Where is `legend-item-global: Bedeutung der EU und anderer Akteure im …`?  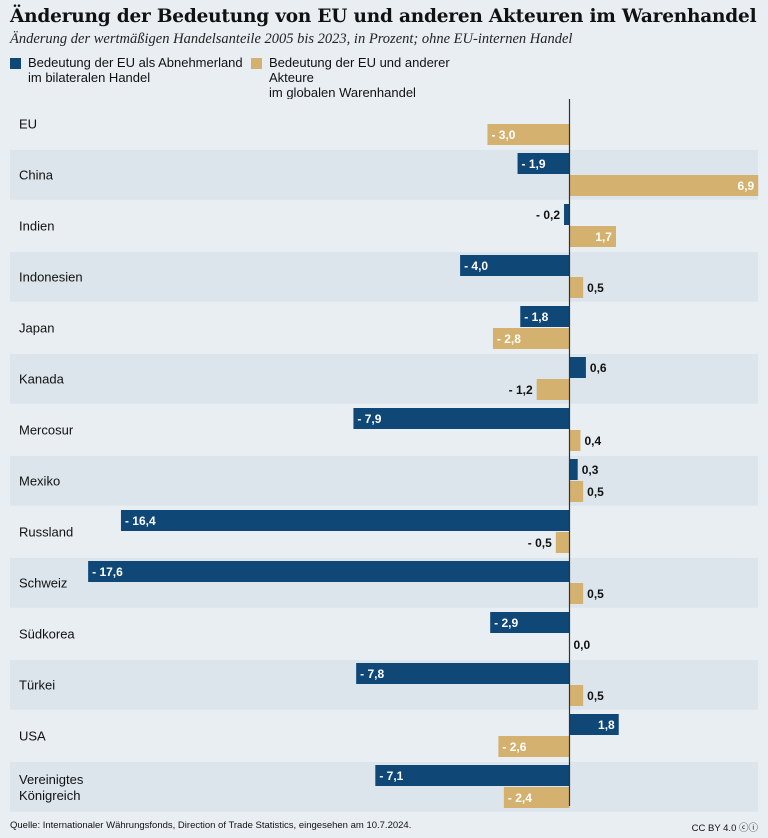
legend-item-global: Bedeutung der EU und anderer Akteure im … is located at coordinates (371, 77).